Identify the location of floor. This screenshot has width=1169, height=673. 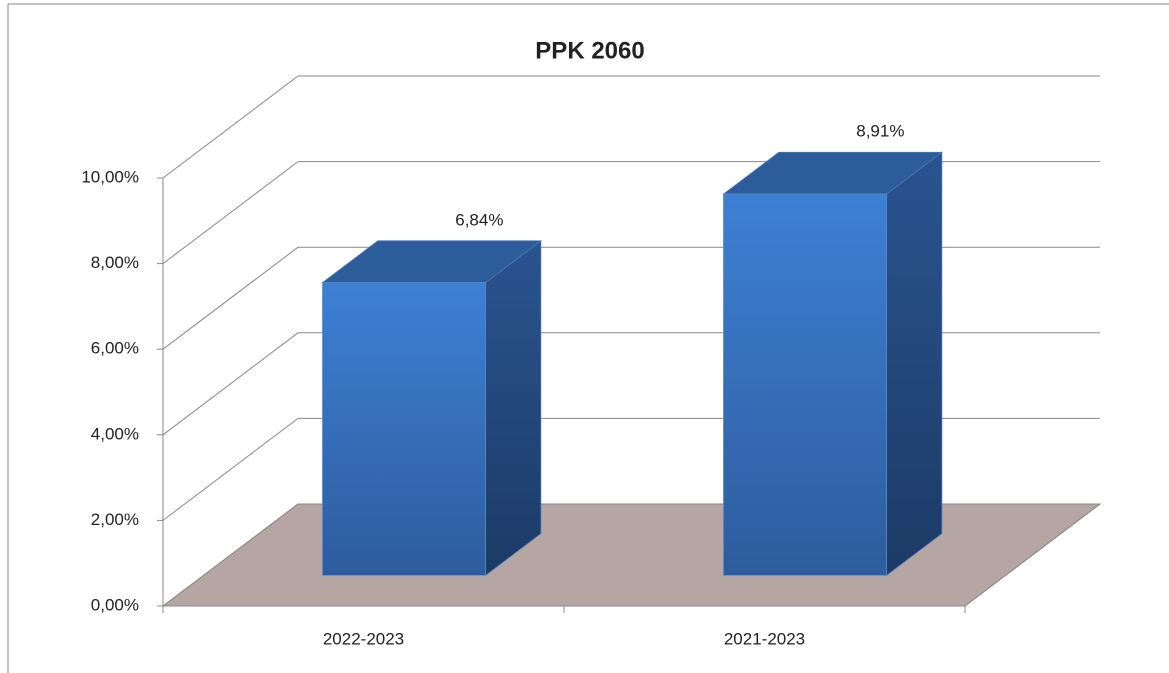
(631, 555).